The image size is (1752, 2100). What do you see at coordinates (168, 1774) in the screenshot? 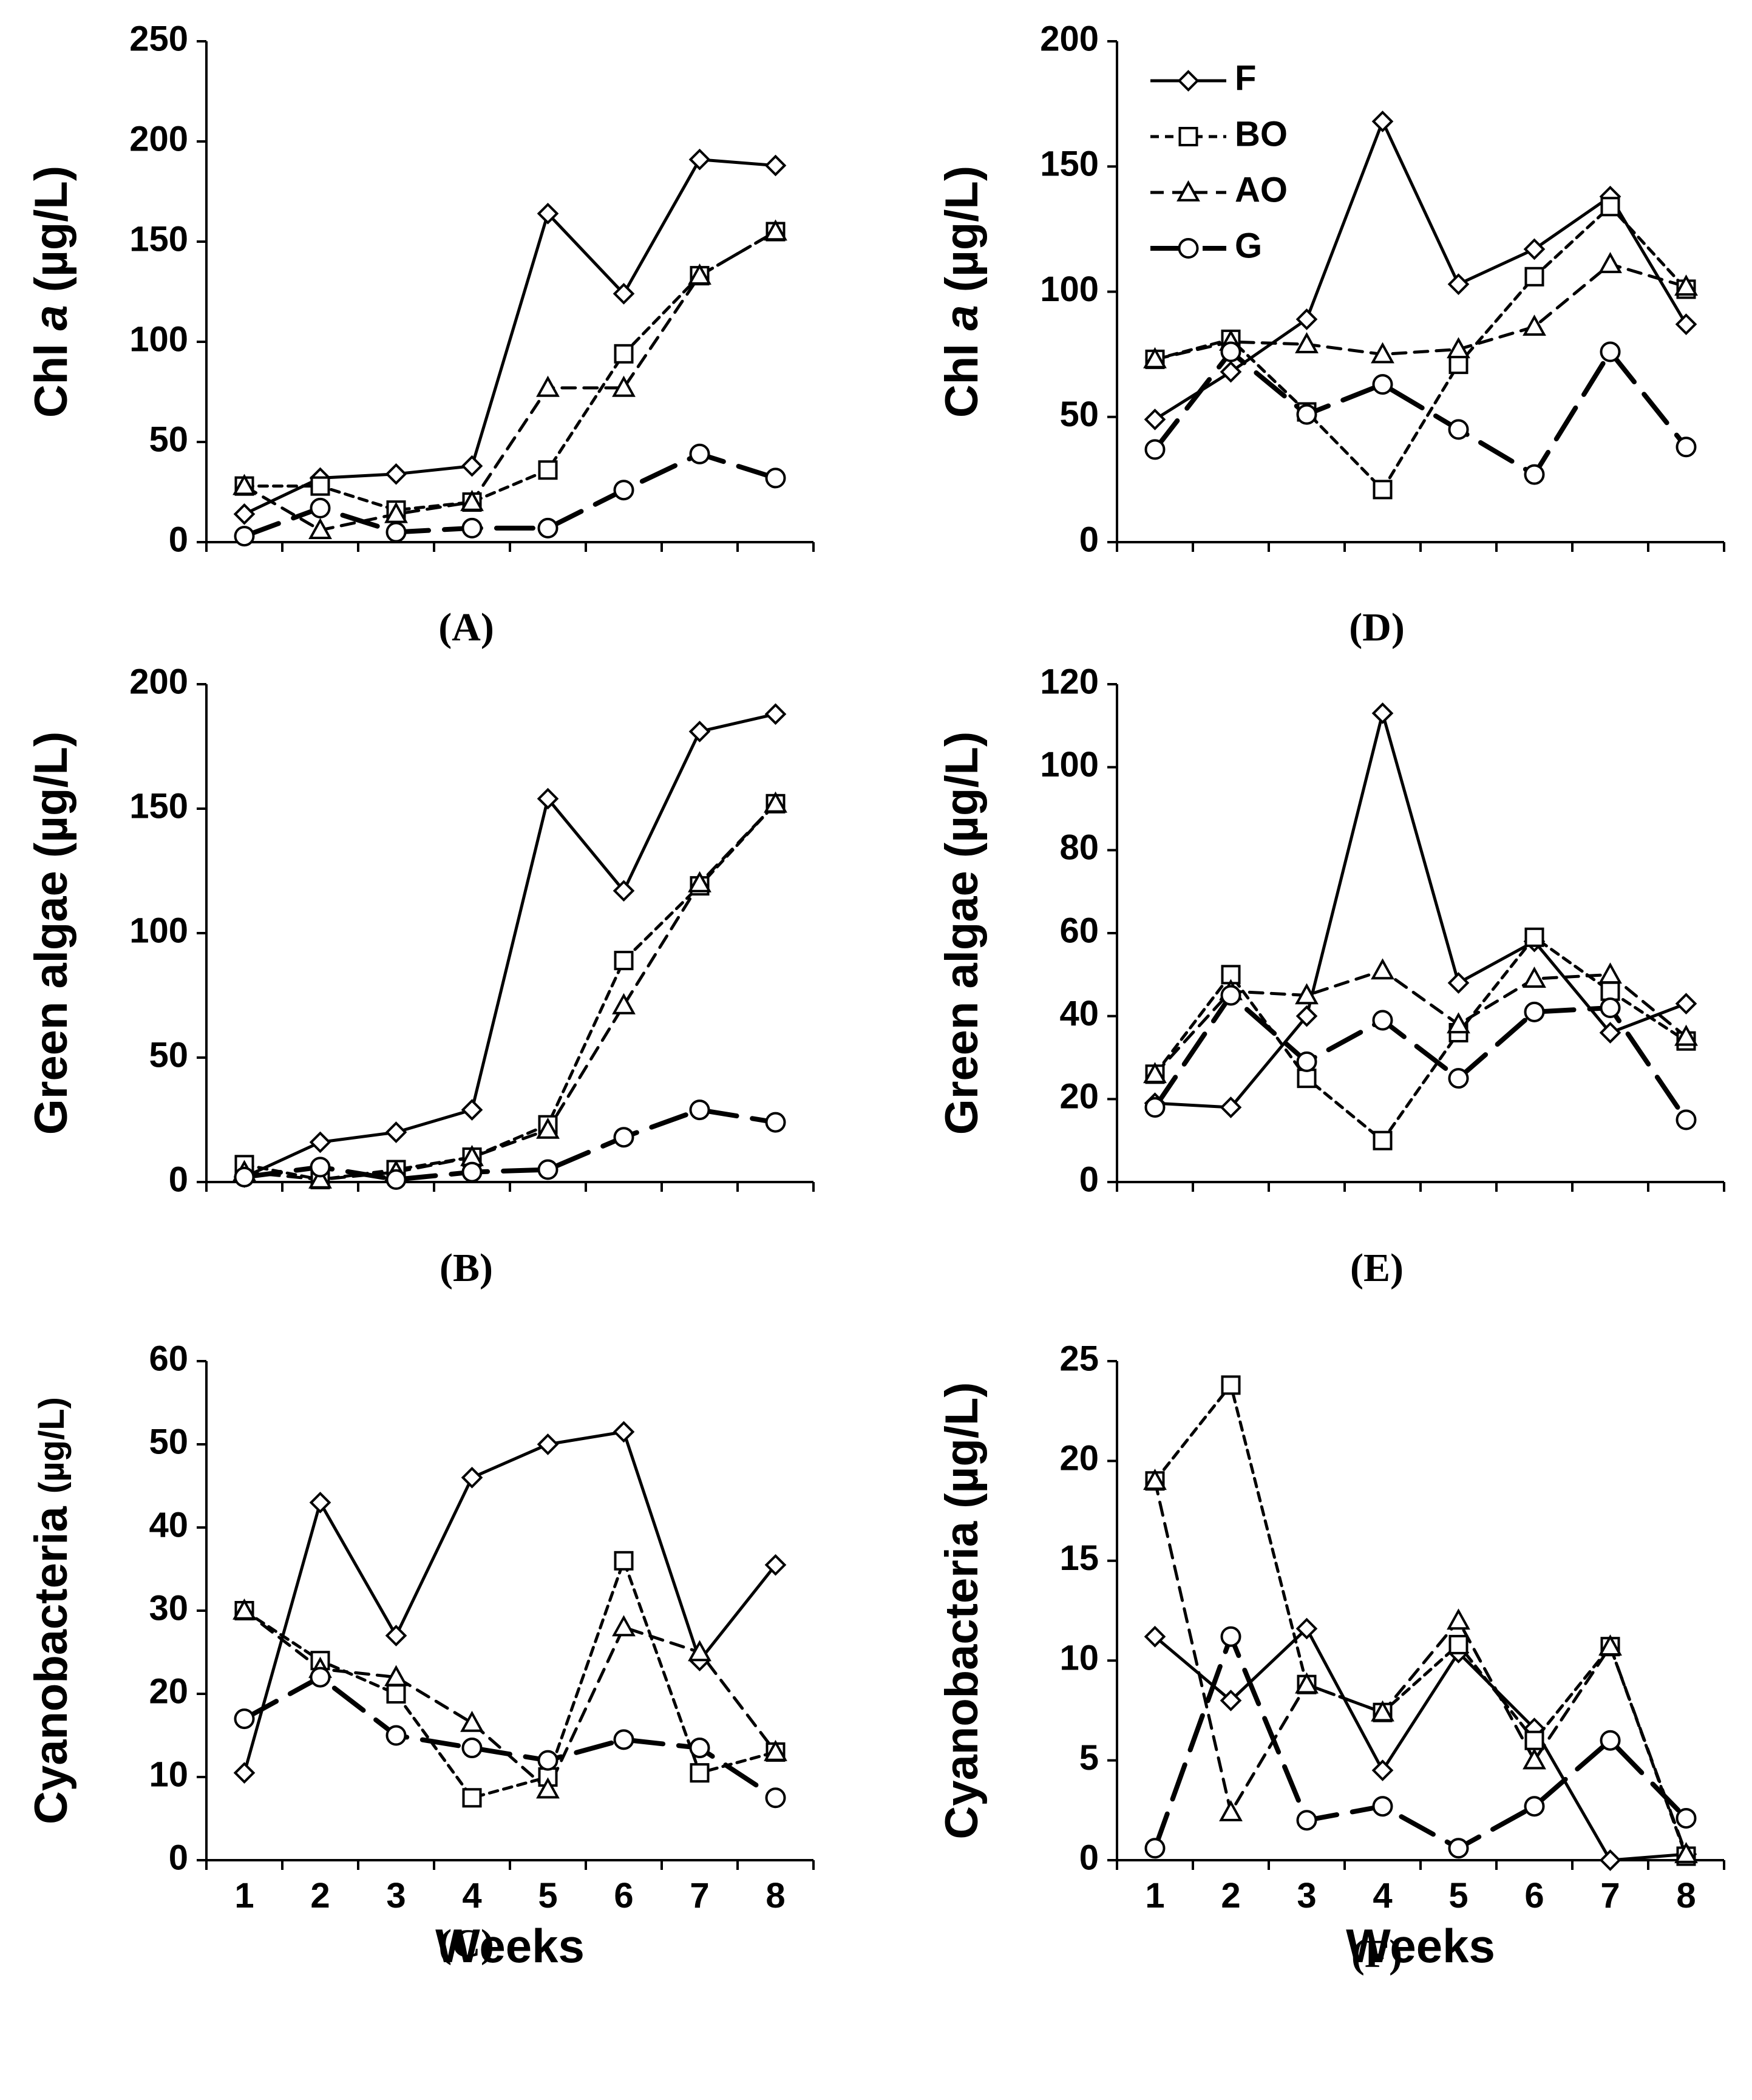
I see `y-tick-label: 10` at bounding box center [168, 1774].